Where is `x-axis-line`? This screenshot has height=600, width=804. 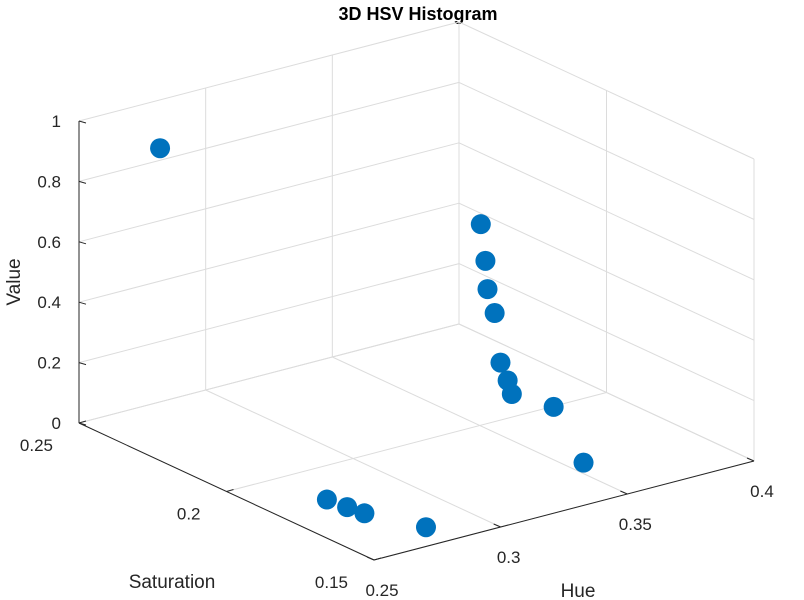
x-axis-line is located at coordinates (564, 510).